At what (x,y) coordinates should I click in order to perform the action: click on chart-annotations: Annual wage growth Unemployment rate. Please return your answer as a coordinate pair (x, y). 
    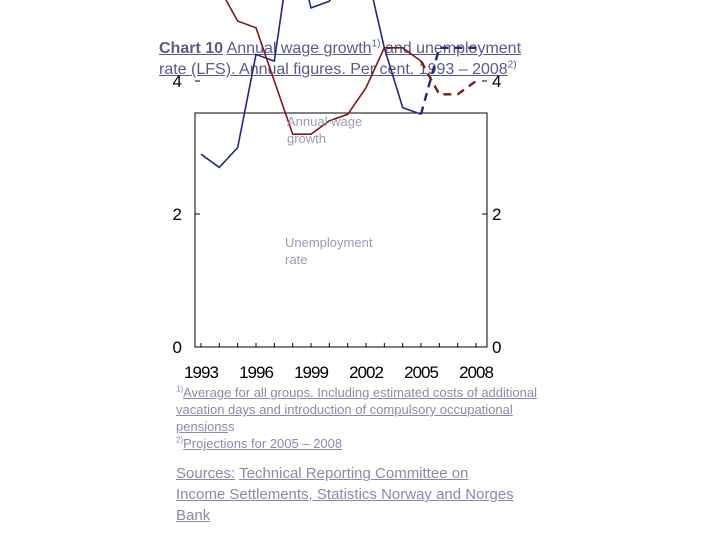
    Looking at the image, I should click on (329, 190).